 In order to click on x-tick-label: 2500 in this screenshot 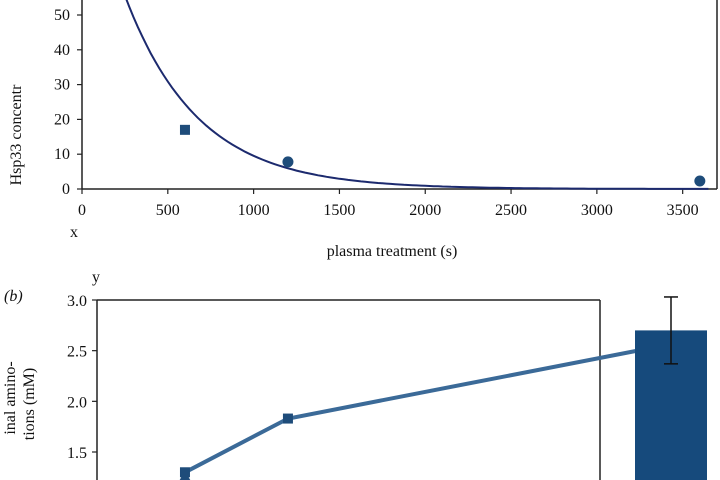, I will do `click(511, 210)`.